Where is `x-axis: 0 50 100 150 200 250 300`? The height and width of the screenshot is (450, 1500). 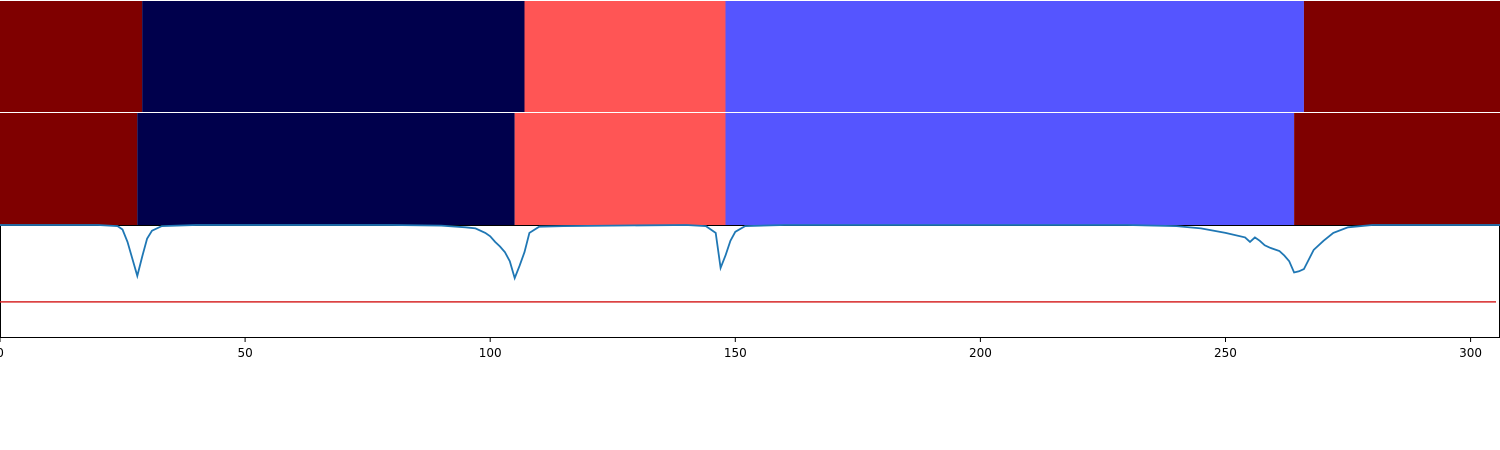 x-axis: 0 50 100 150 200 250 300 is located at coordinates (741, 349).